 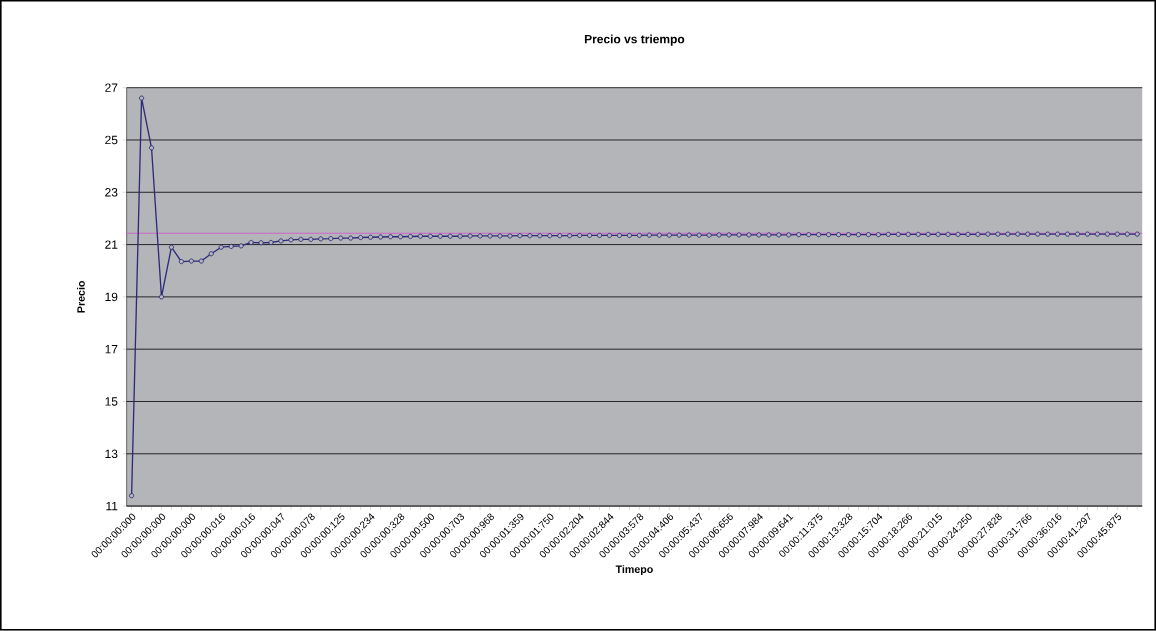 I want to click on y-tick-label: 11, so click(x=112, y=506).